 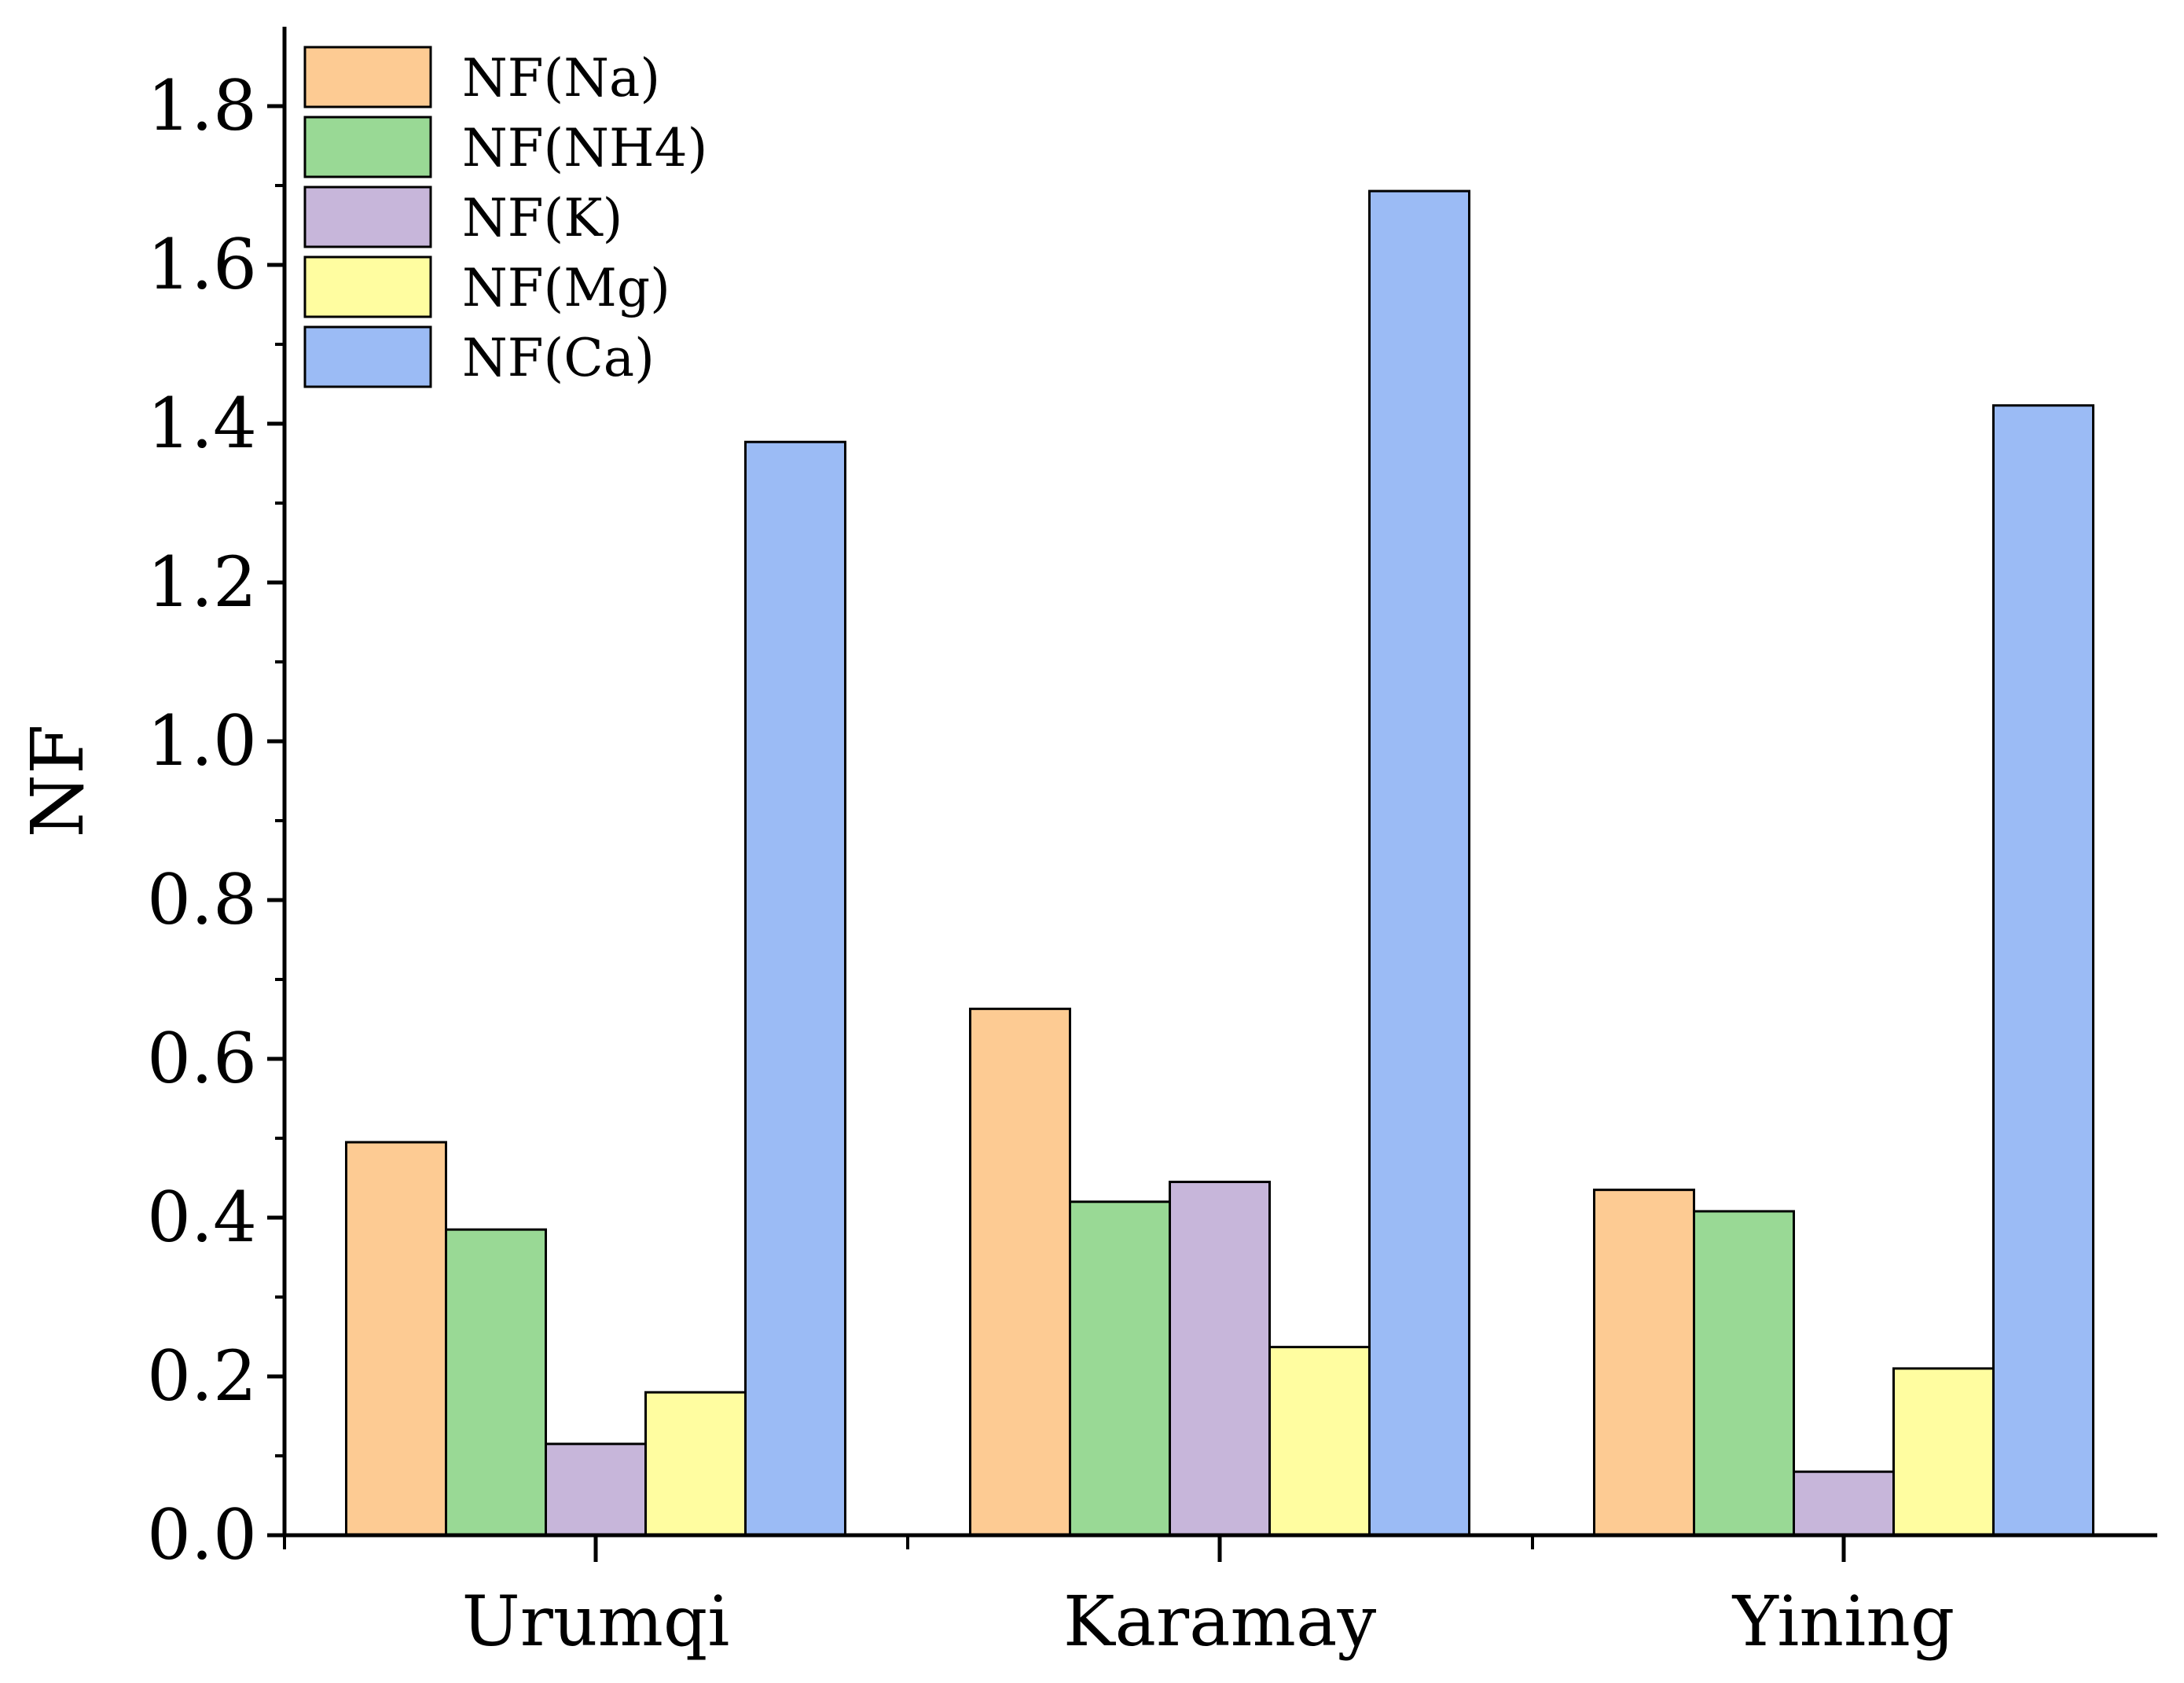 I want to click on x-tick-label: Karamay, so click(x=1220, y=1622).